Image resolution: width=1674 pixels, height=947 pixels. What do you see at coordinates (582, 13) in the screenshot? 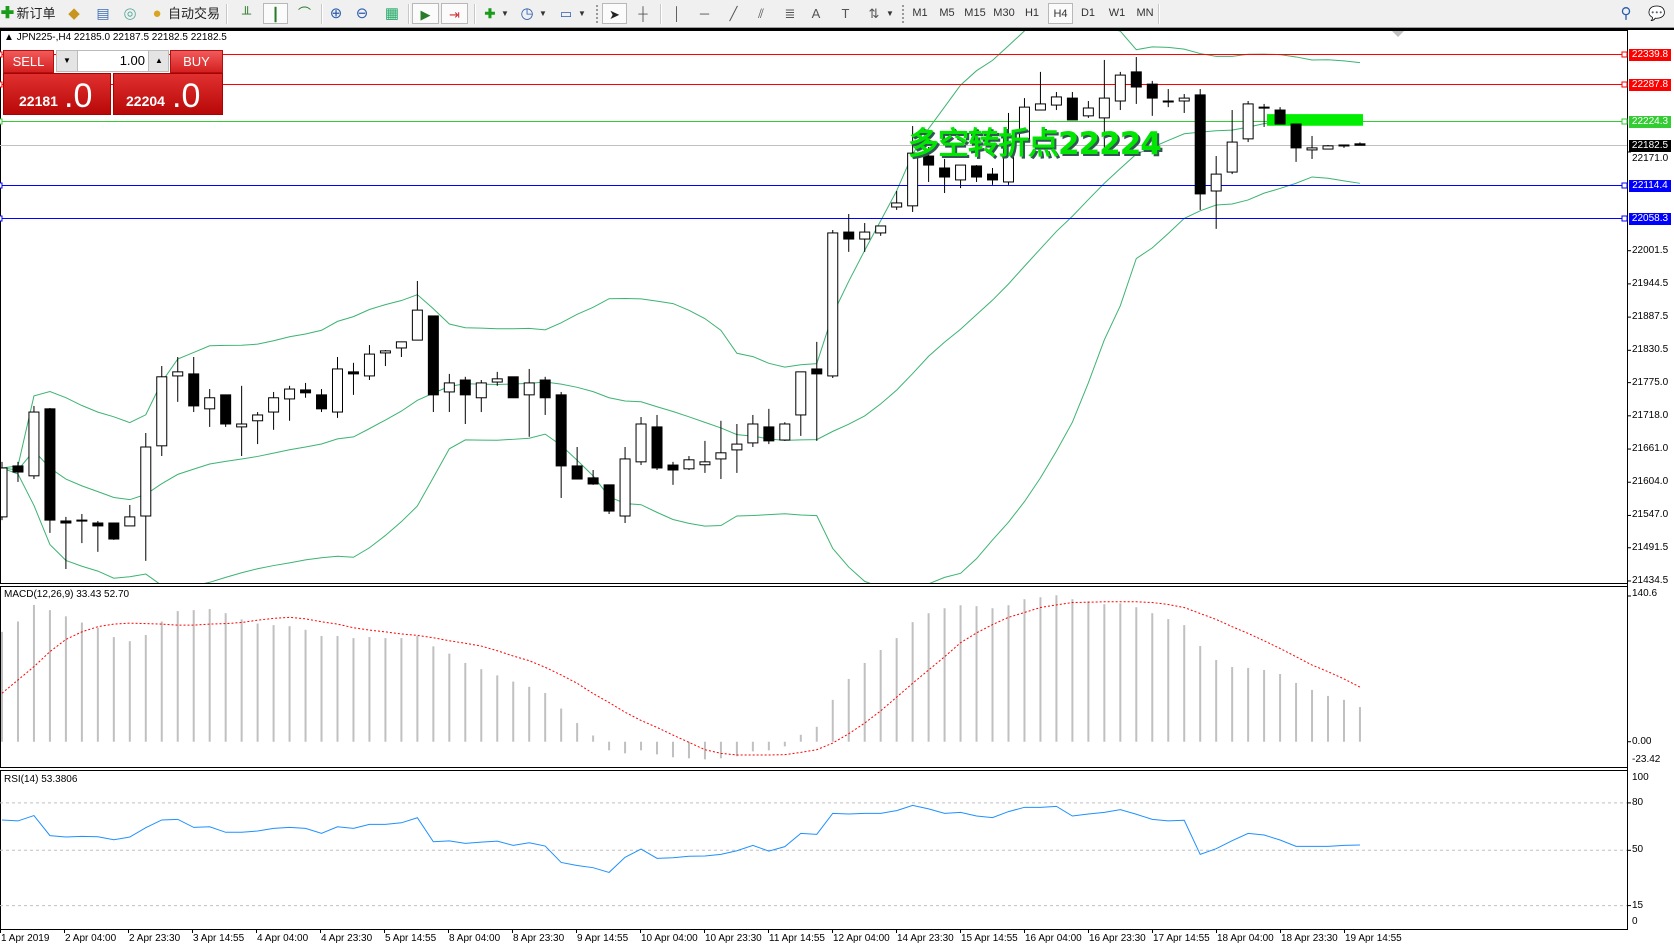
I see `templates-dropdown: ▼` at bounding box center [582, 13].